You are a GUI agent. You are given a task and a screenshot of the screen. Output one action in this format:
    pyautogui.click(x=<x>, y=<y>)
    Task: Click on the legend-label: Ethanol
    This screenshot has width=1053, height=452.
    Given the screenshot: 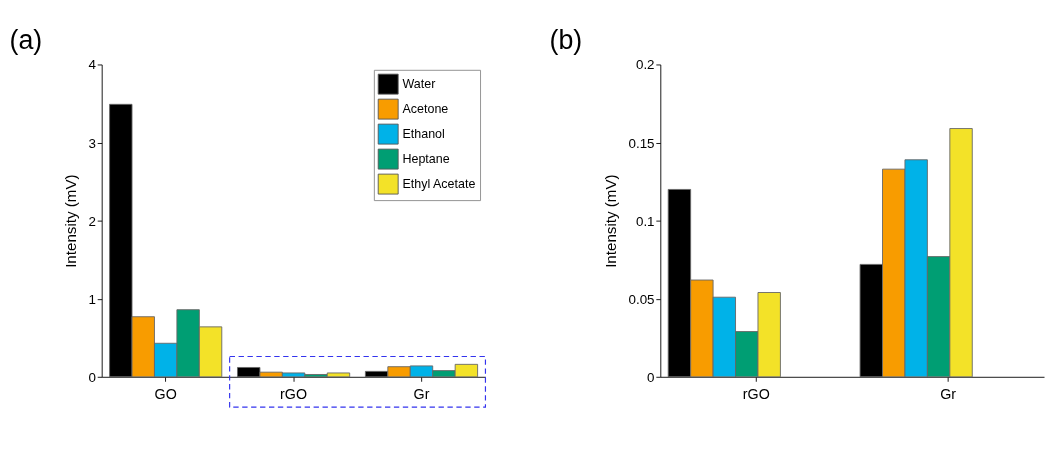 What is the action you would take?
    pyautogui.click(x=423, y=133)
    